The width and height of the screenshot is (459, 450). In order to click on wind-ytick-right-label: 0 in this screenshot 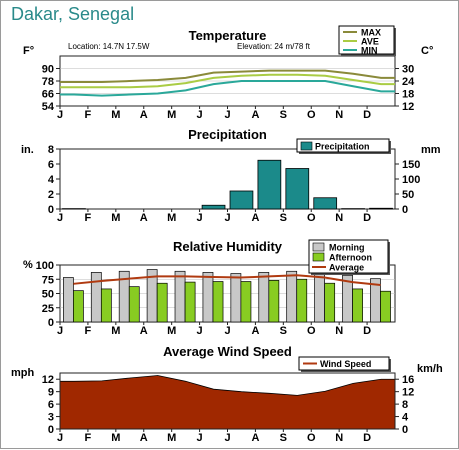, I will do `click(405, 430)`.